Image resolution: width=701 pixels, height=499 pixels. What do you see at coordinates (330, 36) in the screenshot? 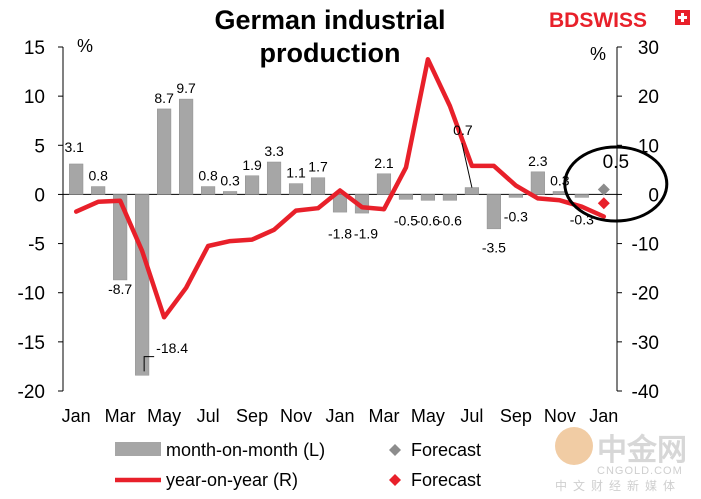
I see `chart-title: German industrial production` at bounding box center [330, 36].